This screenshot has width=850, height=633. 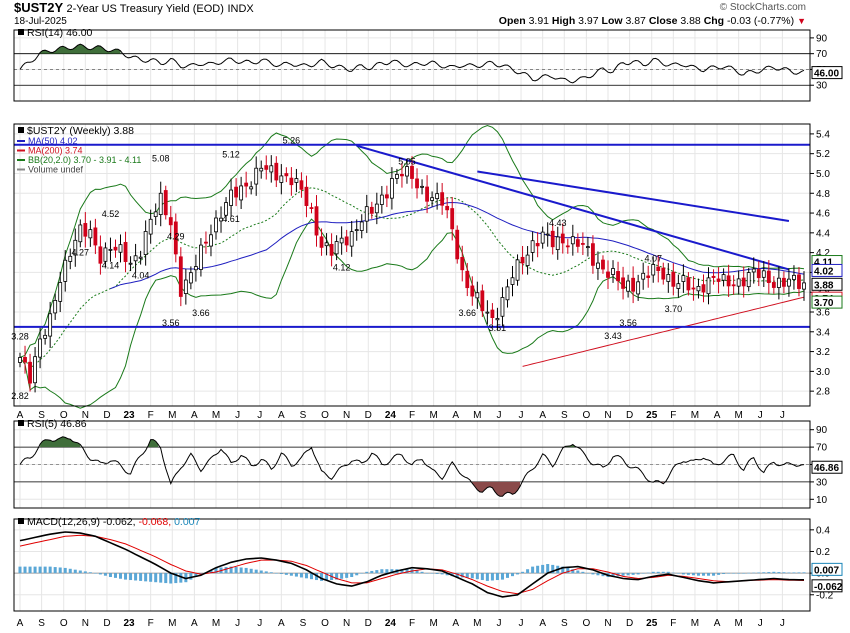 I want to click on macd-tick-label: 0.4, so click(x=823, y=530).